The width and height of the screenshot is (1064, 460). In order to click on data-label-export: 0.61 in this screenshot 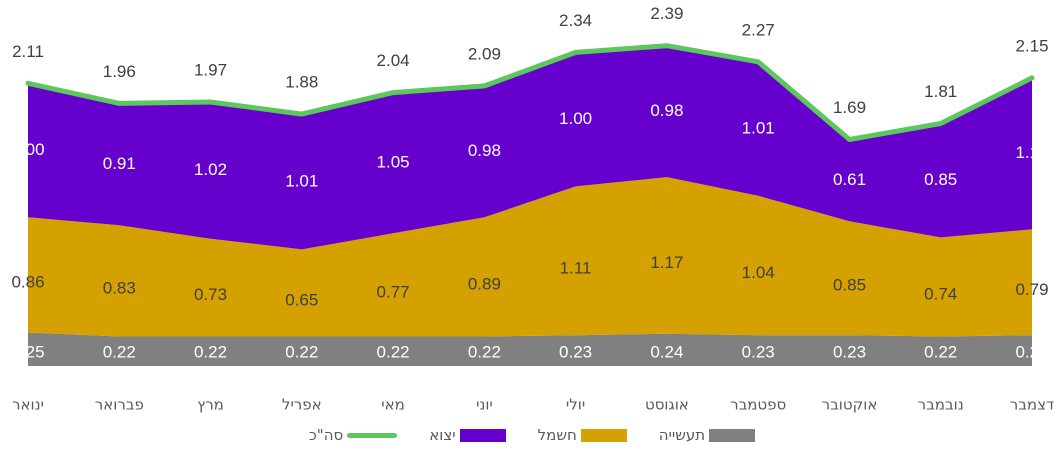, I will do `click(849, 179)`.